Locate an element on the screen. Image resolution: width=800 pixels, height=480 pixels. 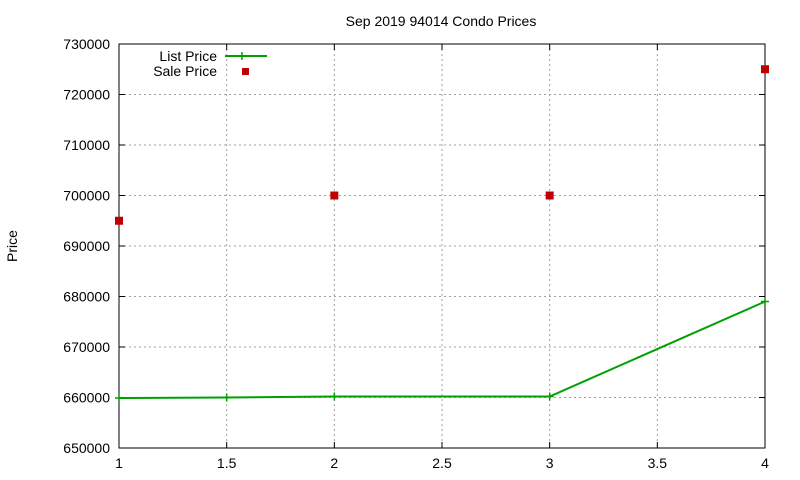
x-tick-label: 3.5 is located at coordinates (658, 463).